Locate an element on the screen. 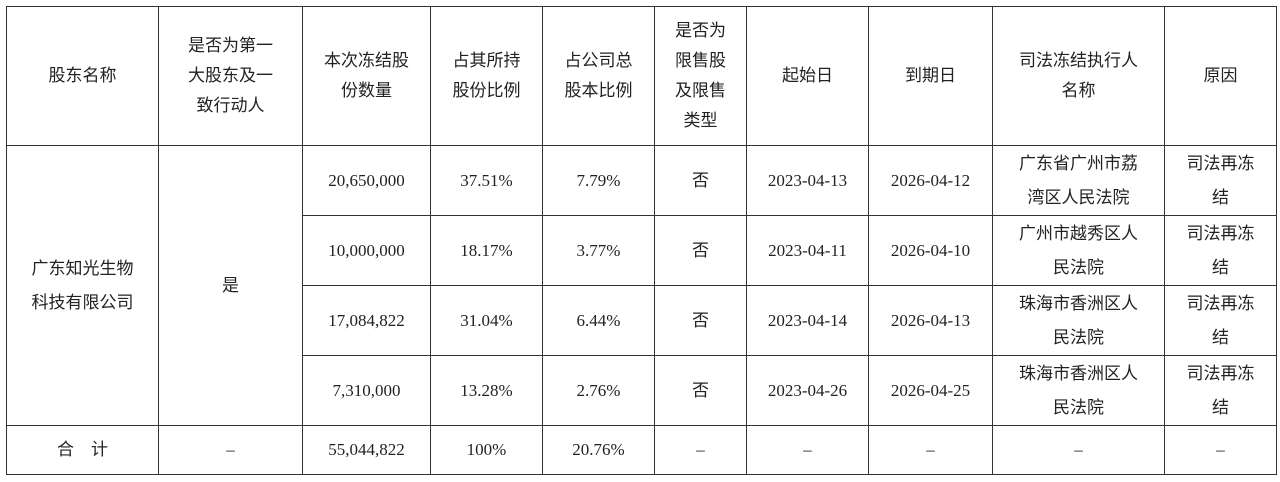 Image resolution: width=1280 pixels, height=482 pixels. cell-line: 本次冻结股 is located at coordinates (366, 60).